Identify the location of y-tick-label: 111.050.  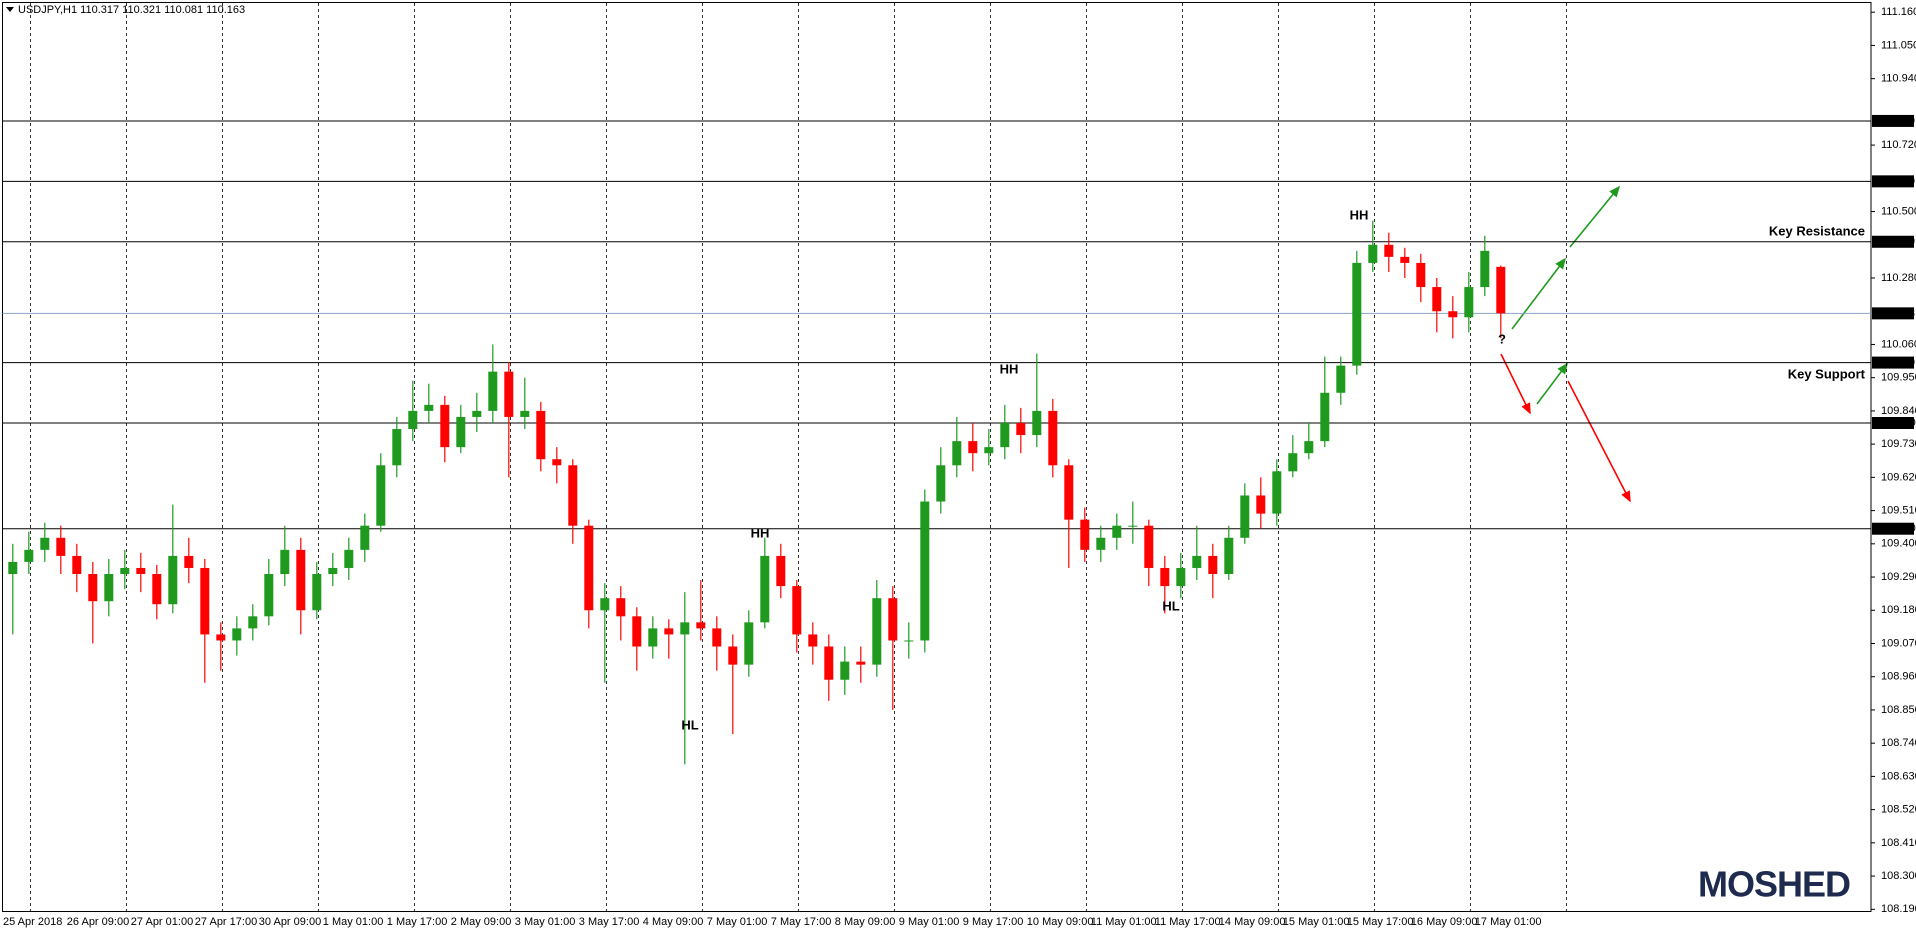
(1898, 45).